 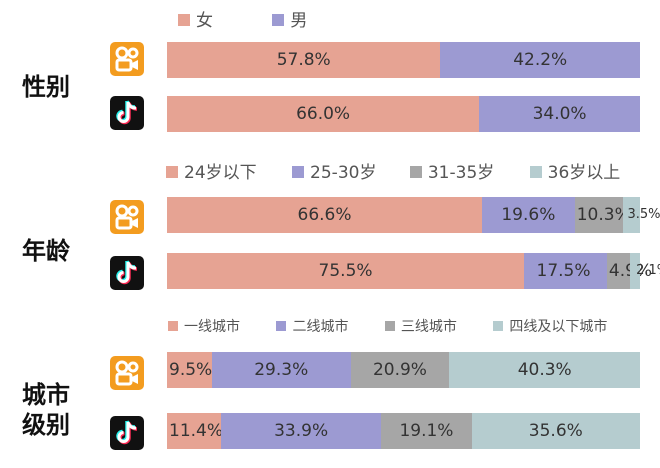 What do you see at coordinates (603, 215) in the screenshot?
I see `data-label: 10.3%` at bounding box center [603, 215].